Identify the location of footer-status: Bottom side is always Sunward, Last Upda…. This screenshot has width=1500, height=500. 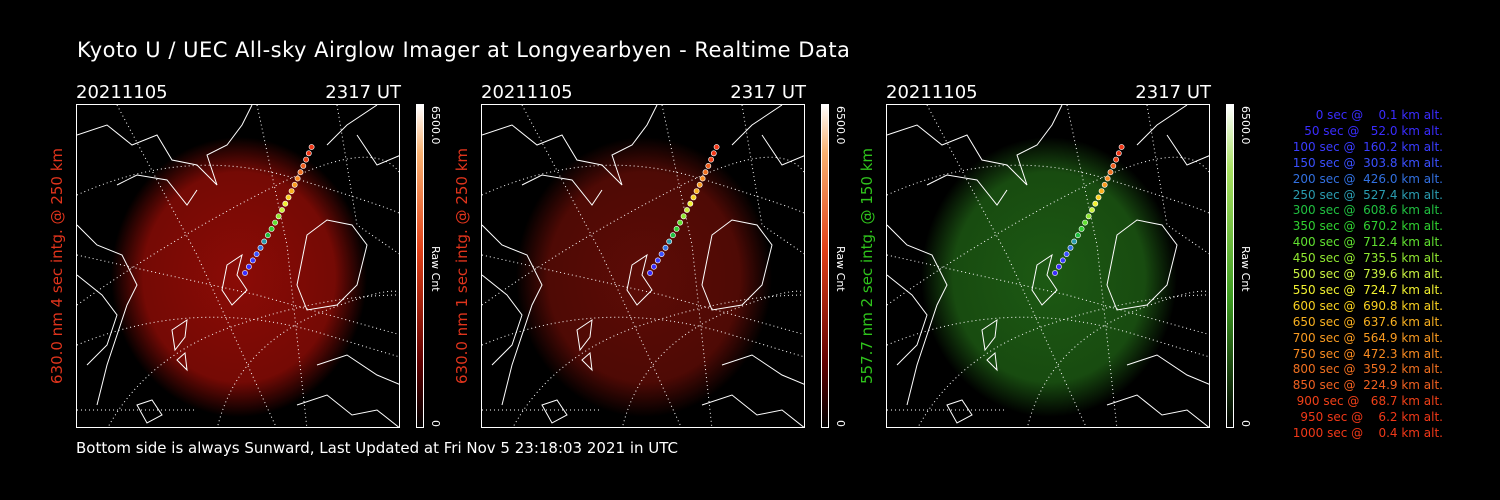
(377, 448).